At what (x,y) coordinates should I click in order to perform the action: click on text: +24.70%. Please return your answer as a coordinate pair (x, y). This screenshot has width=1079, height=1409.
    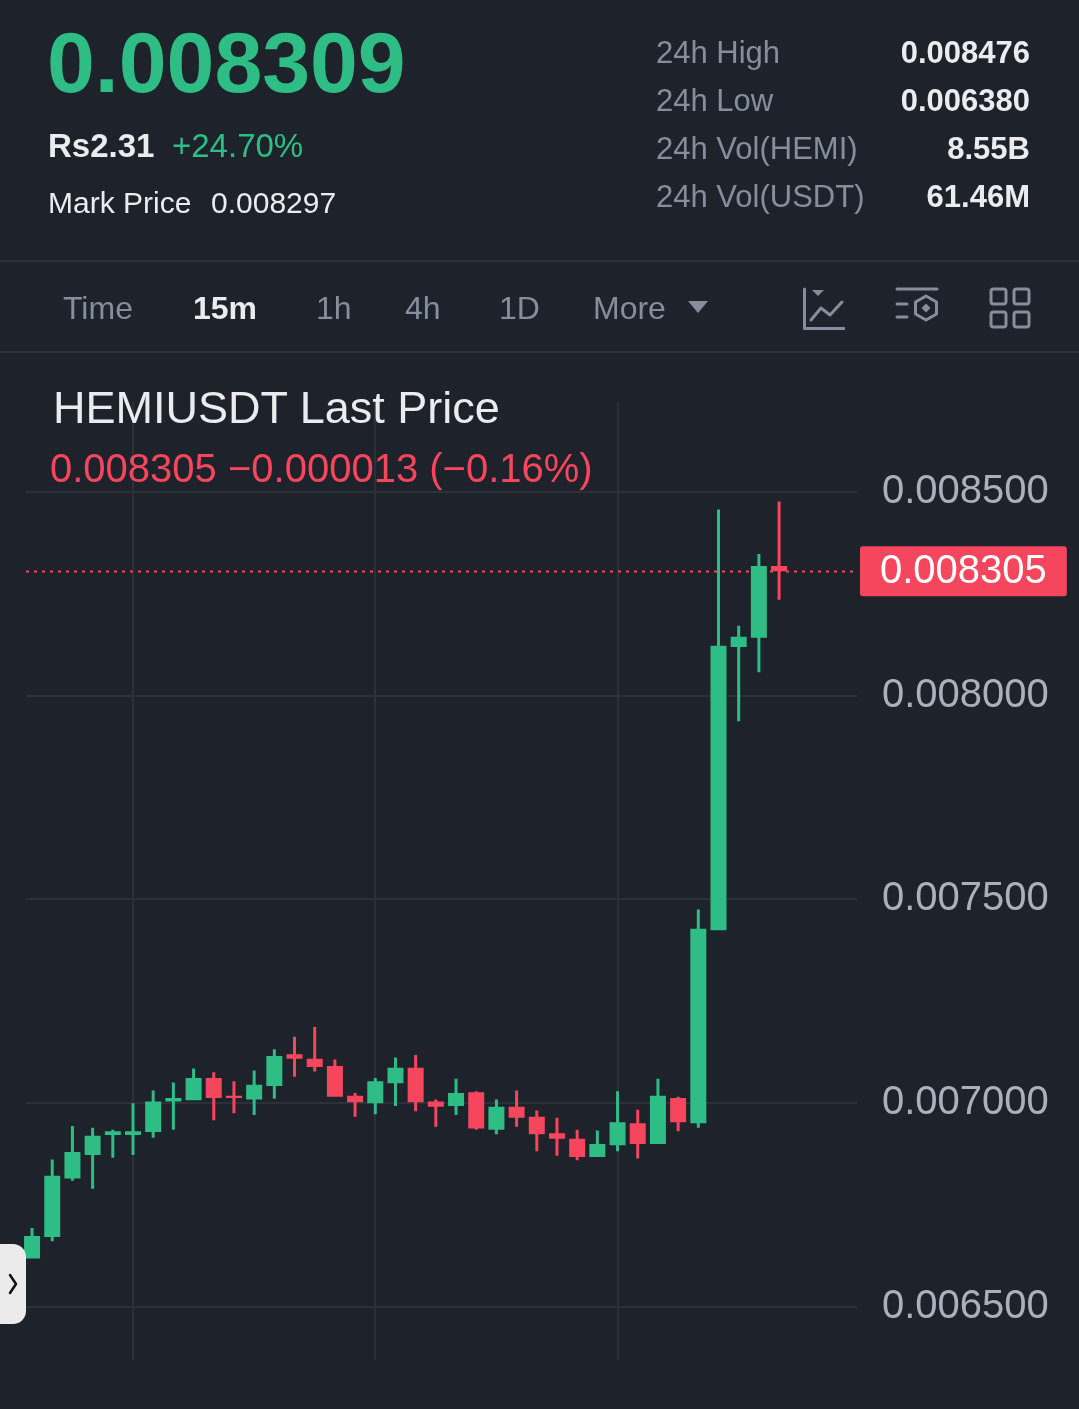
    Looking at the image, I should click on (238, 145).